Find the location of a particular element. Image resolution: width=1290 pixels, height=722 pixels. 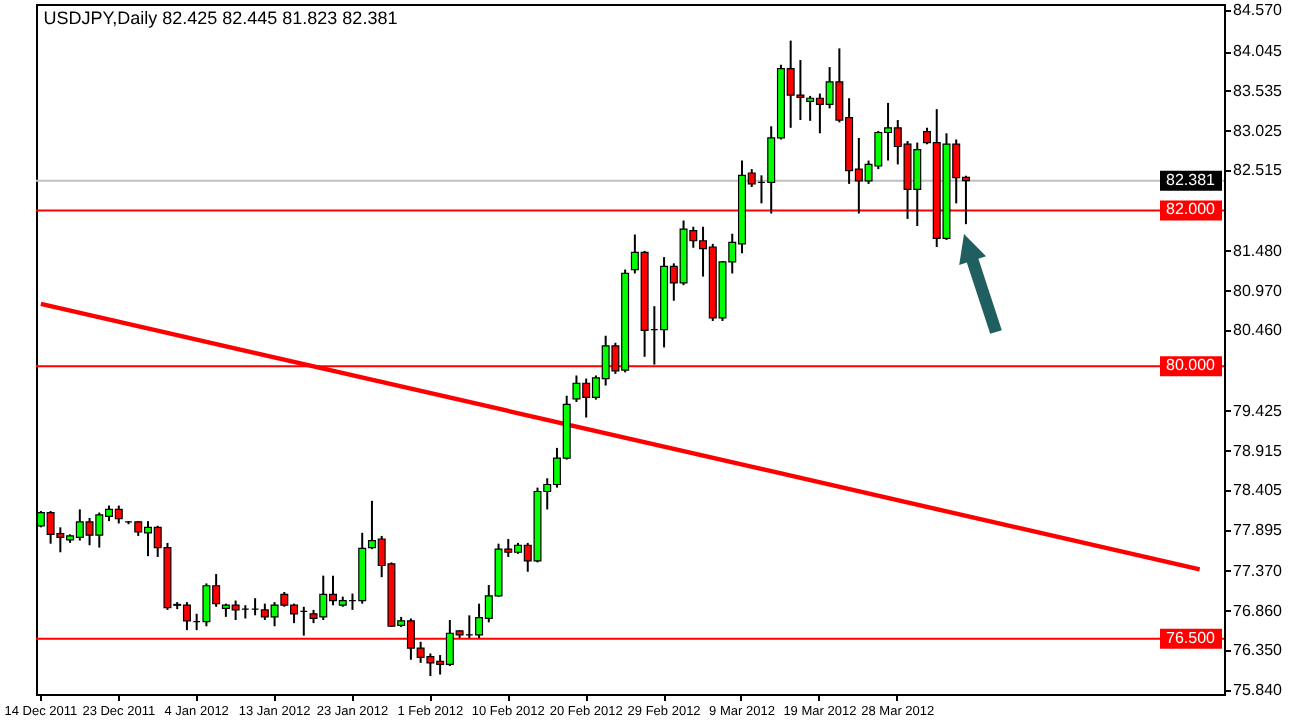

y-tick-label: 78.915 is located at coordinates (1258, 450).